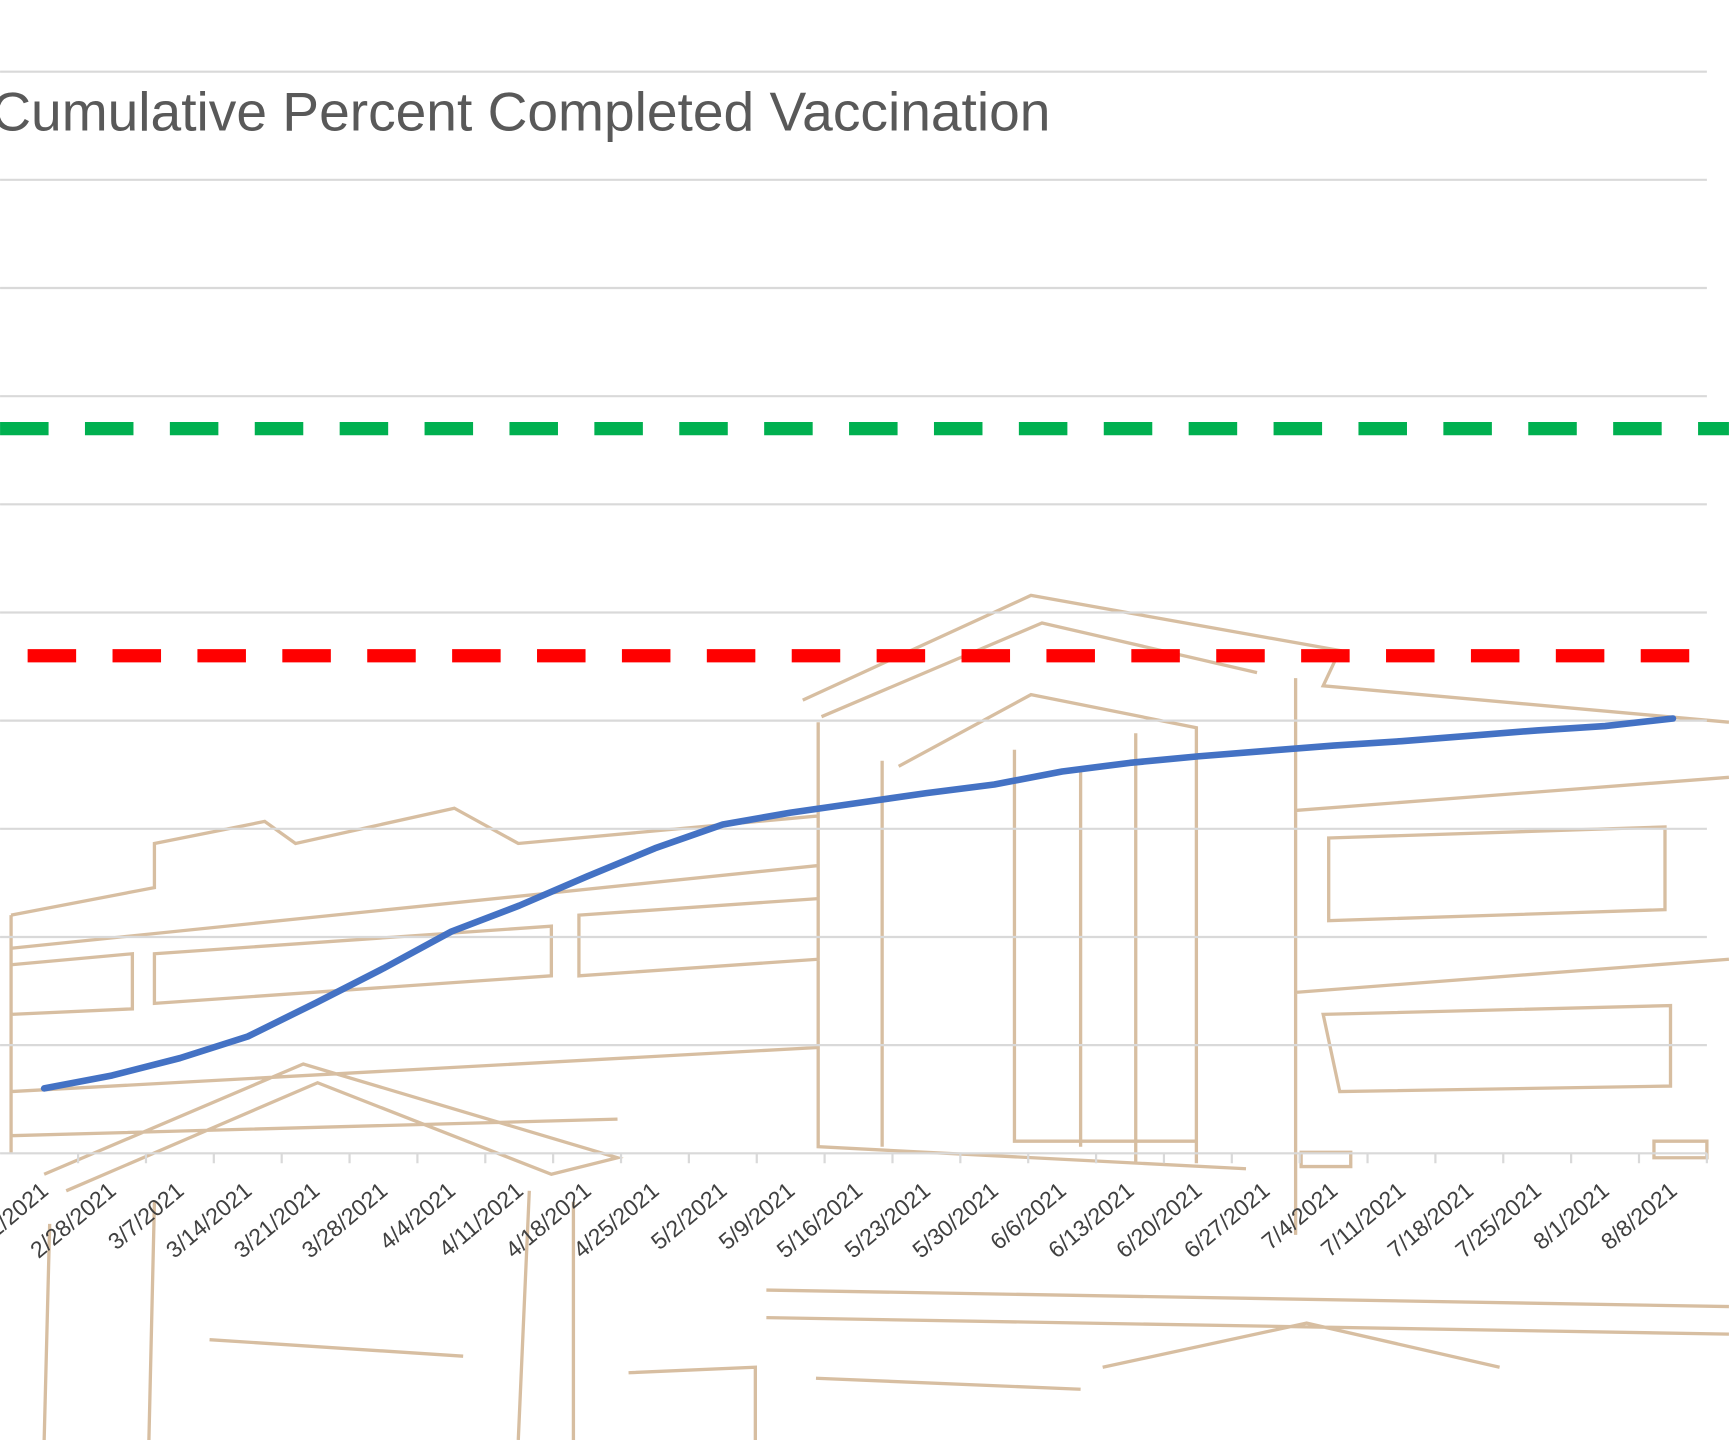 Image resolution: width=1729 pixels, height=1440 pixels. Describe the element at coordinates (1639, 1216) in the screenshot. I see `x-tick-label: 8/8/2021` at that location.